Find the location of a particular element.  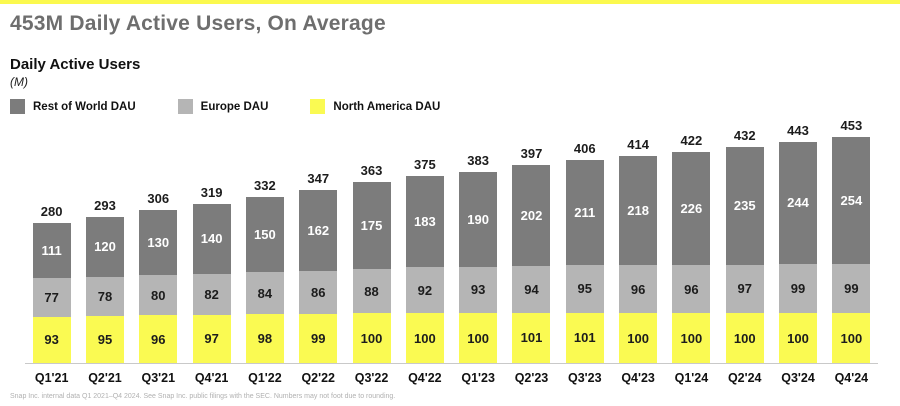

brand-accent-strip is located at coordinates (450, 2).